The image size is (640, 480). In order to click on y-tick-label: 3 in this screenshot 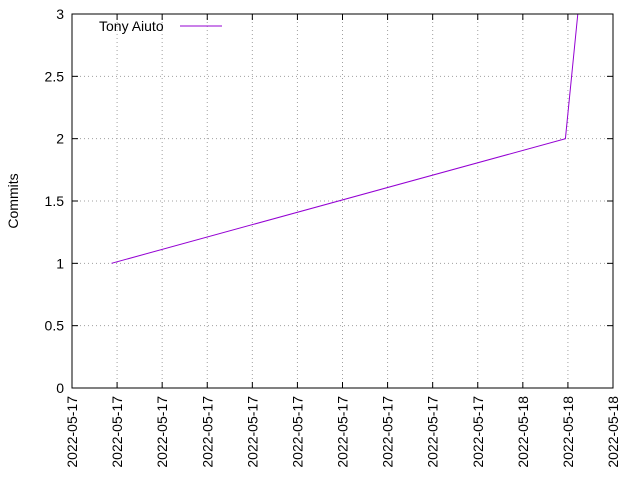, I will do `click(60, 14)`.